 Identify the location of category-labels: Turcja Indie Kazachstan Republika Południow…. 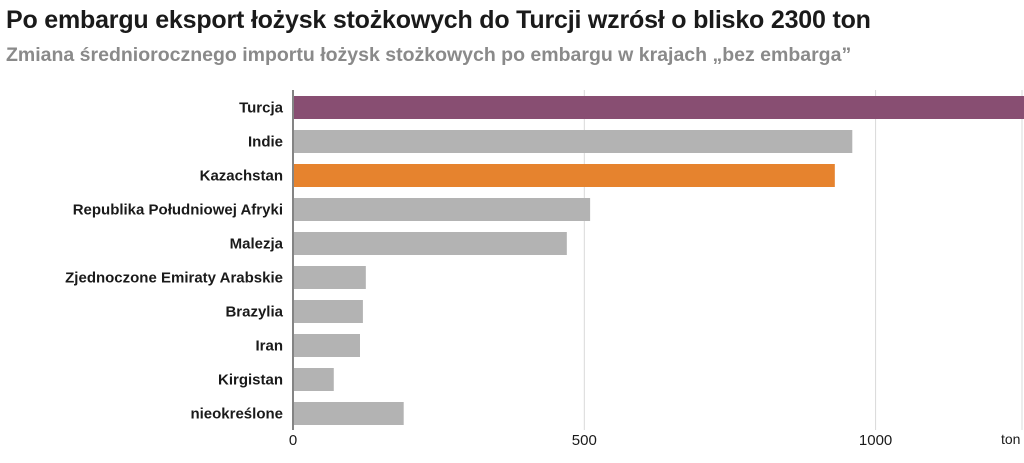
(174, 261).